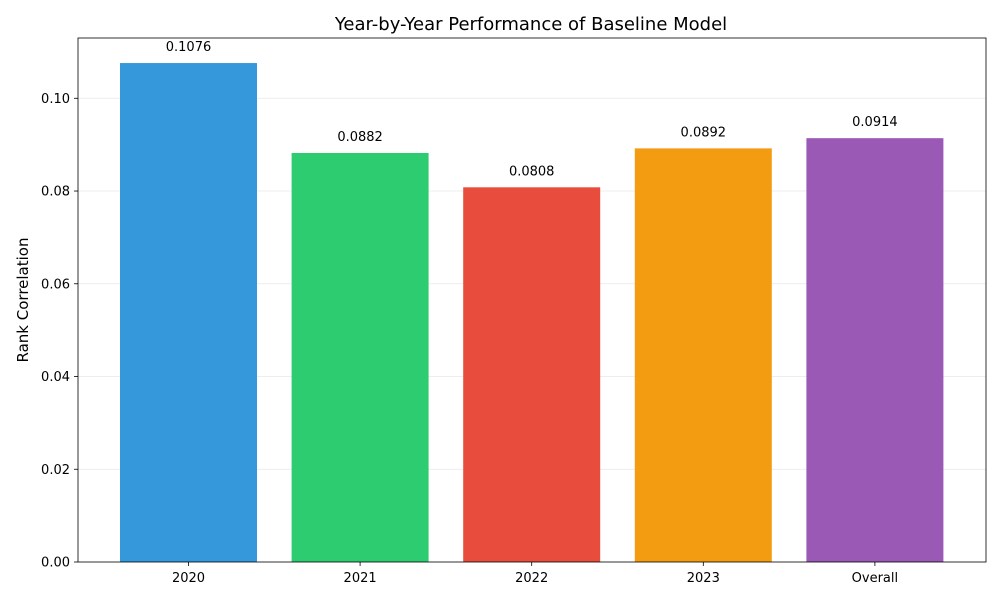  What do you see at coordinates (360, 357) in the screenshot?
I see `bar-2021` at bounding box center [360, 357].